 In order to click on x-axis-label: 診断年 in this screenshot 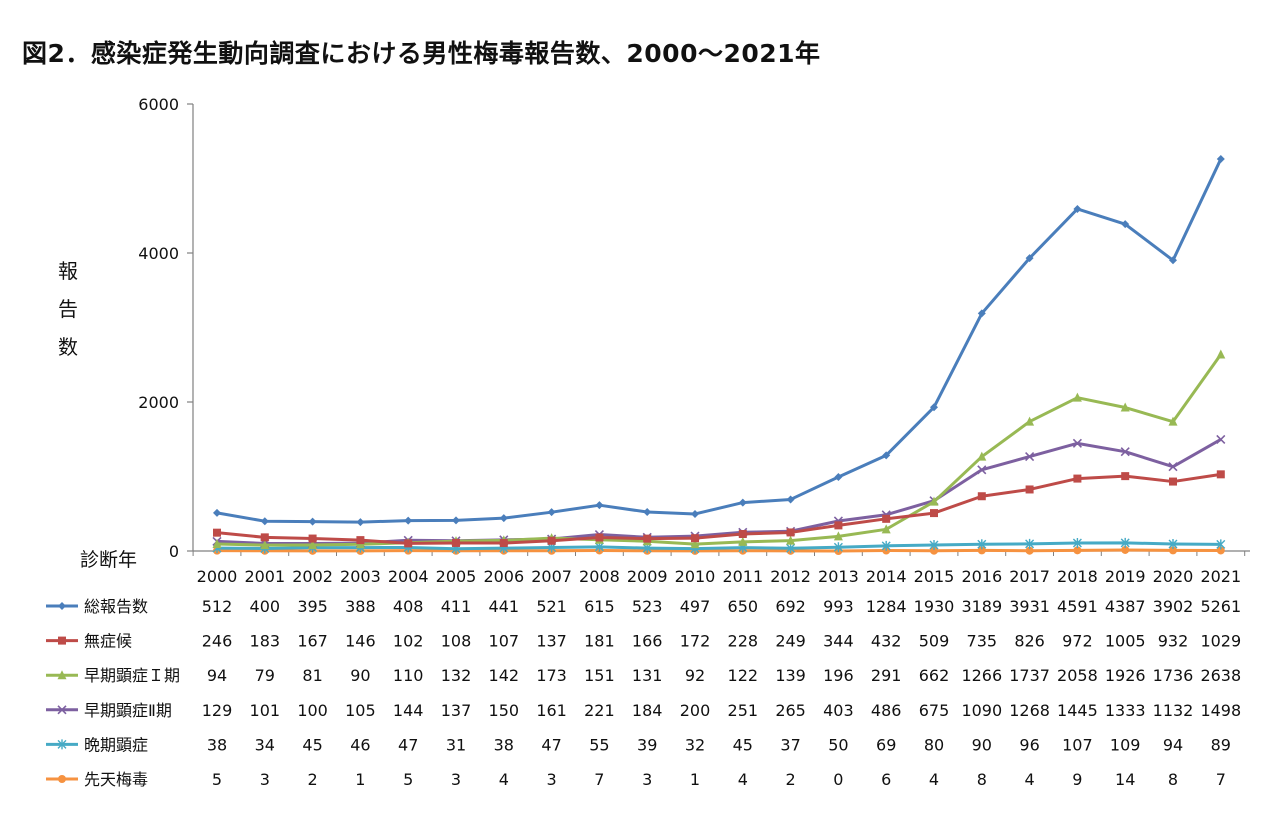, I will do `click(109, 560)`.